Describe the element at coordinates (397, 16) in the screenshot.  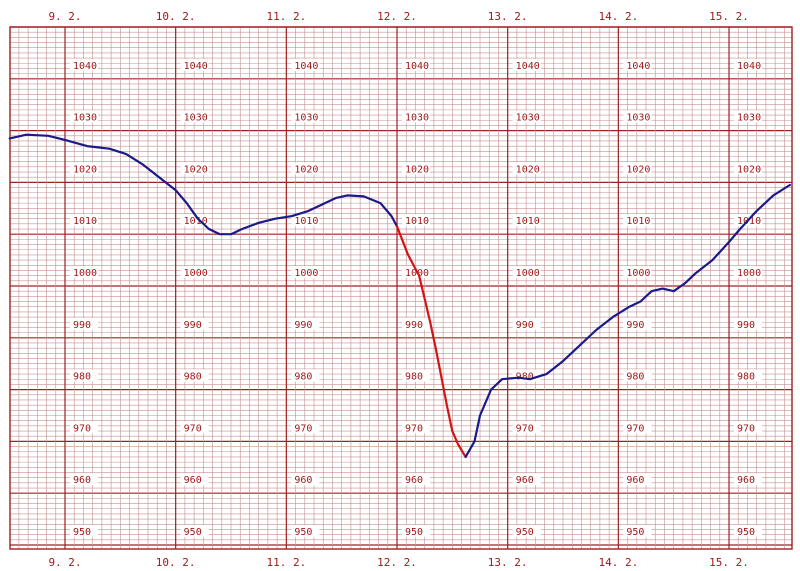
I see `day-label-top: 12. 2.` at that location.